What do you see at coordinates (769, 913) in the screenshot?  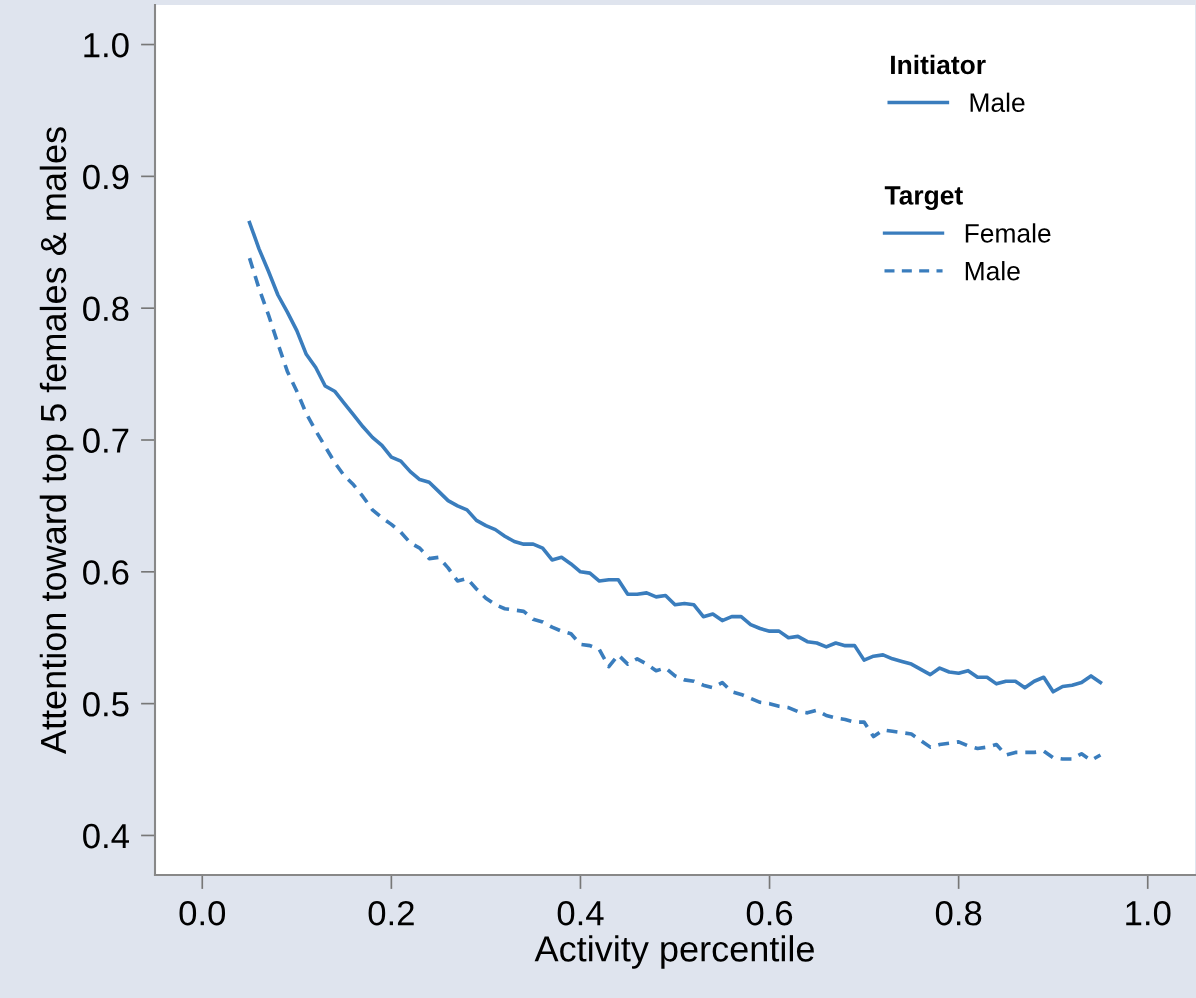 I see `x-tick-label: 0.6` at bounding box center [769, 913].